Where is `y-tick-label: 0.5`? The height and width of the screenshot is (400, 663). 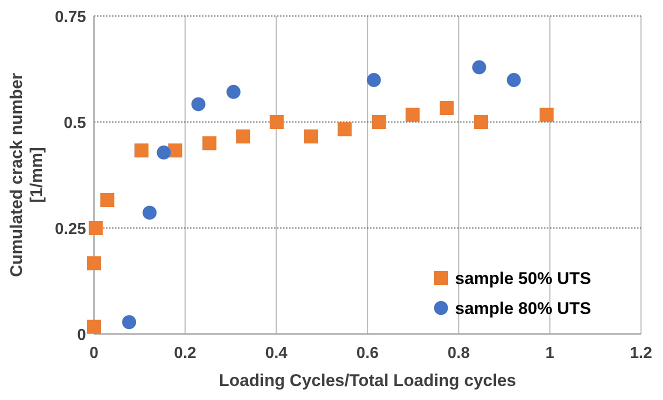 y-tick-label: 0.5 is located at coordinates (75, 123).